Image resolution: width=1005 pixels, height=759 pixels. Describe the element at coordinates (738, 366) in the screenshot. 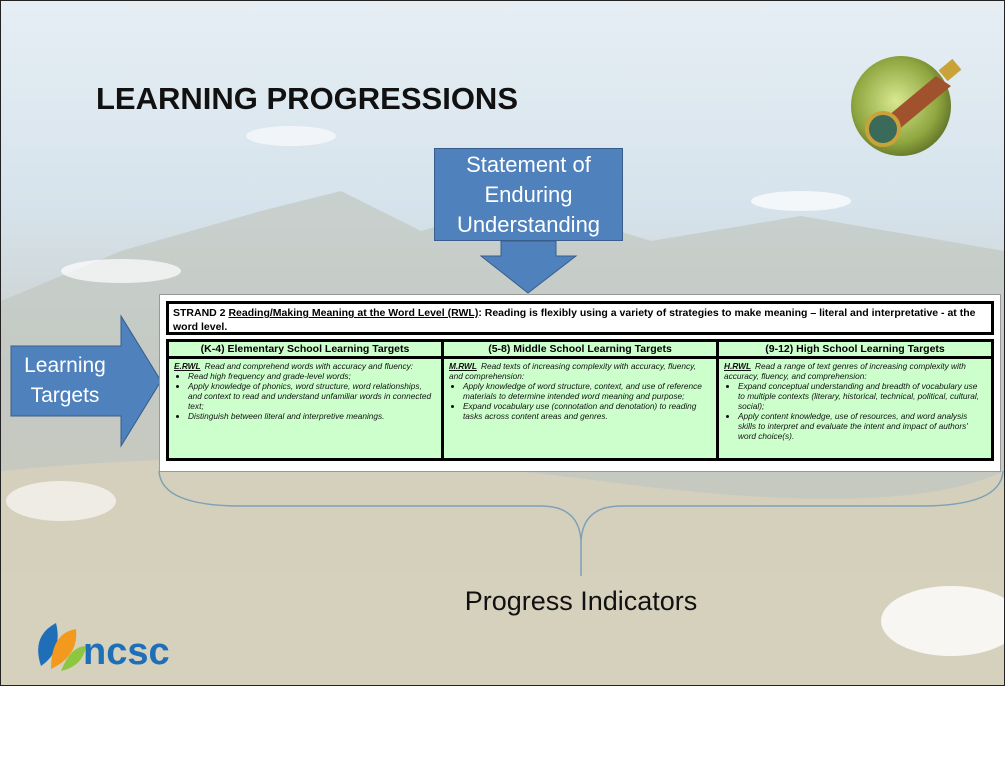

I see `code: H.RWL` at that location.